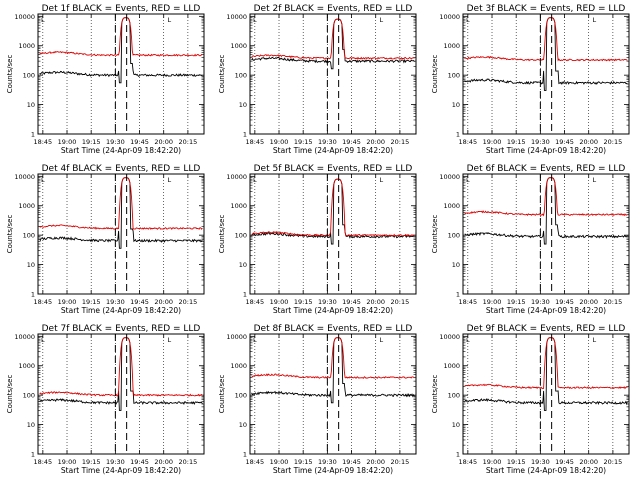 This screenshot has height=480, width=640. I want to click on panel-title: Det 4f BLACK = Events, RED = LLD, so click(121, 169).